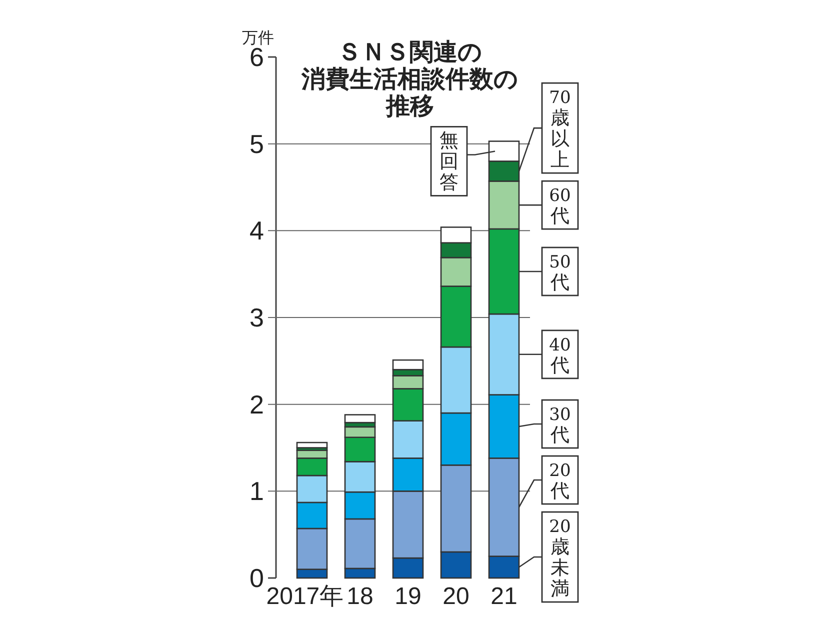  What do you see at coordinates (257, 578) in the screenshot?
I see `y-tick-label: 0` at bounding box center [257, 578].